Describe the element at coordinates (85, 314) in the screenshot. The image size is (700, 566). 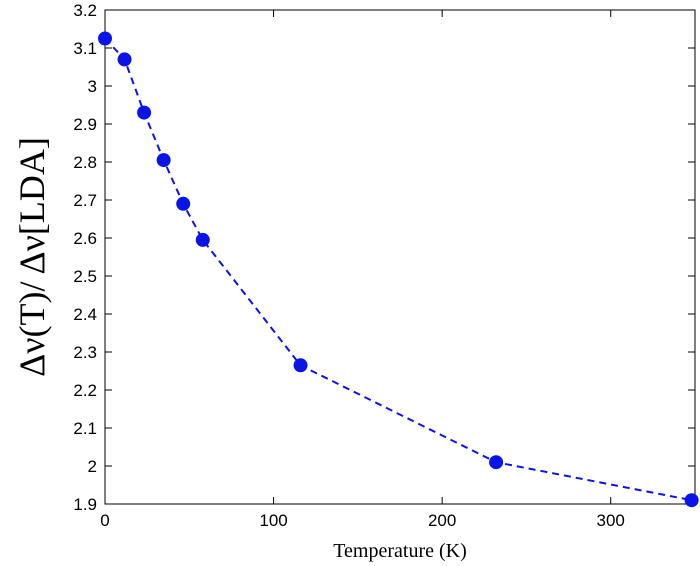
I see `y-tick-label: 2.4` at that location.